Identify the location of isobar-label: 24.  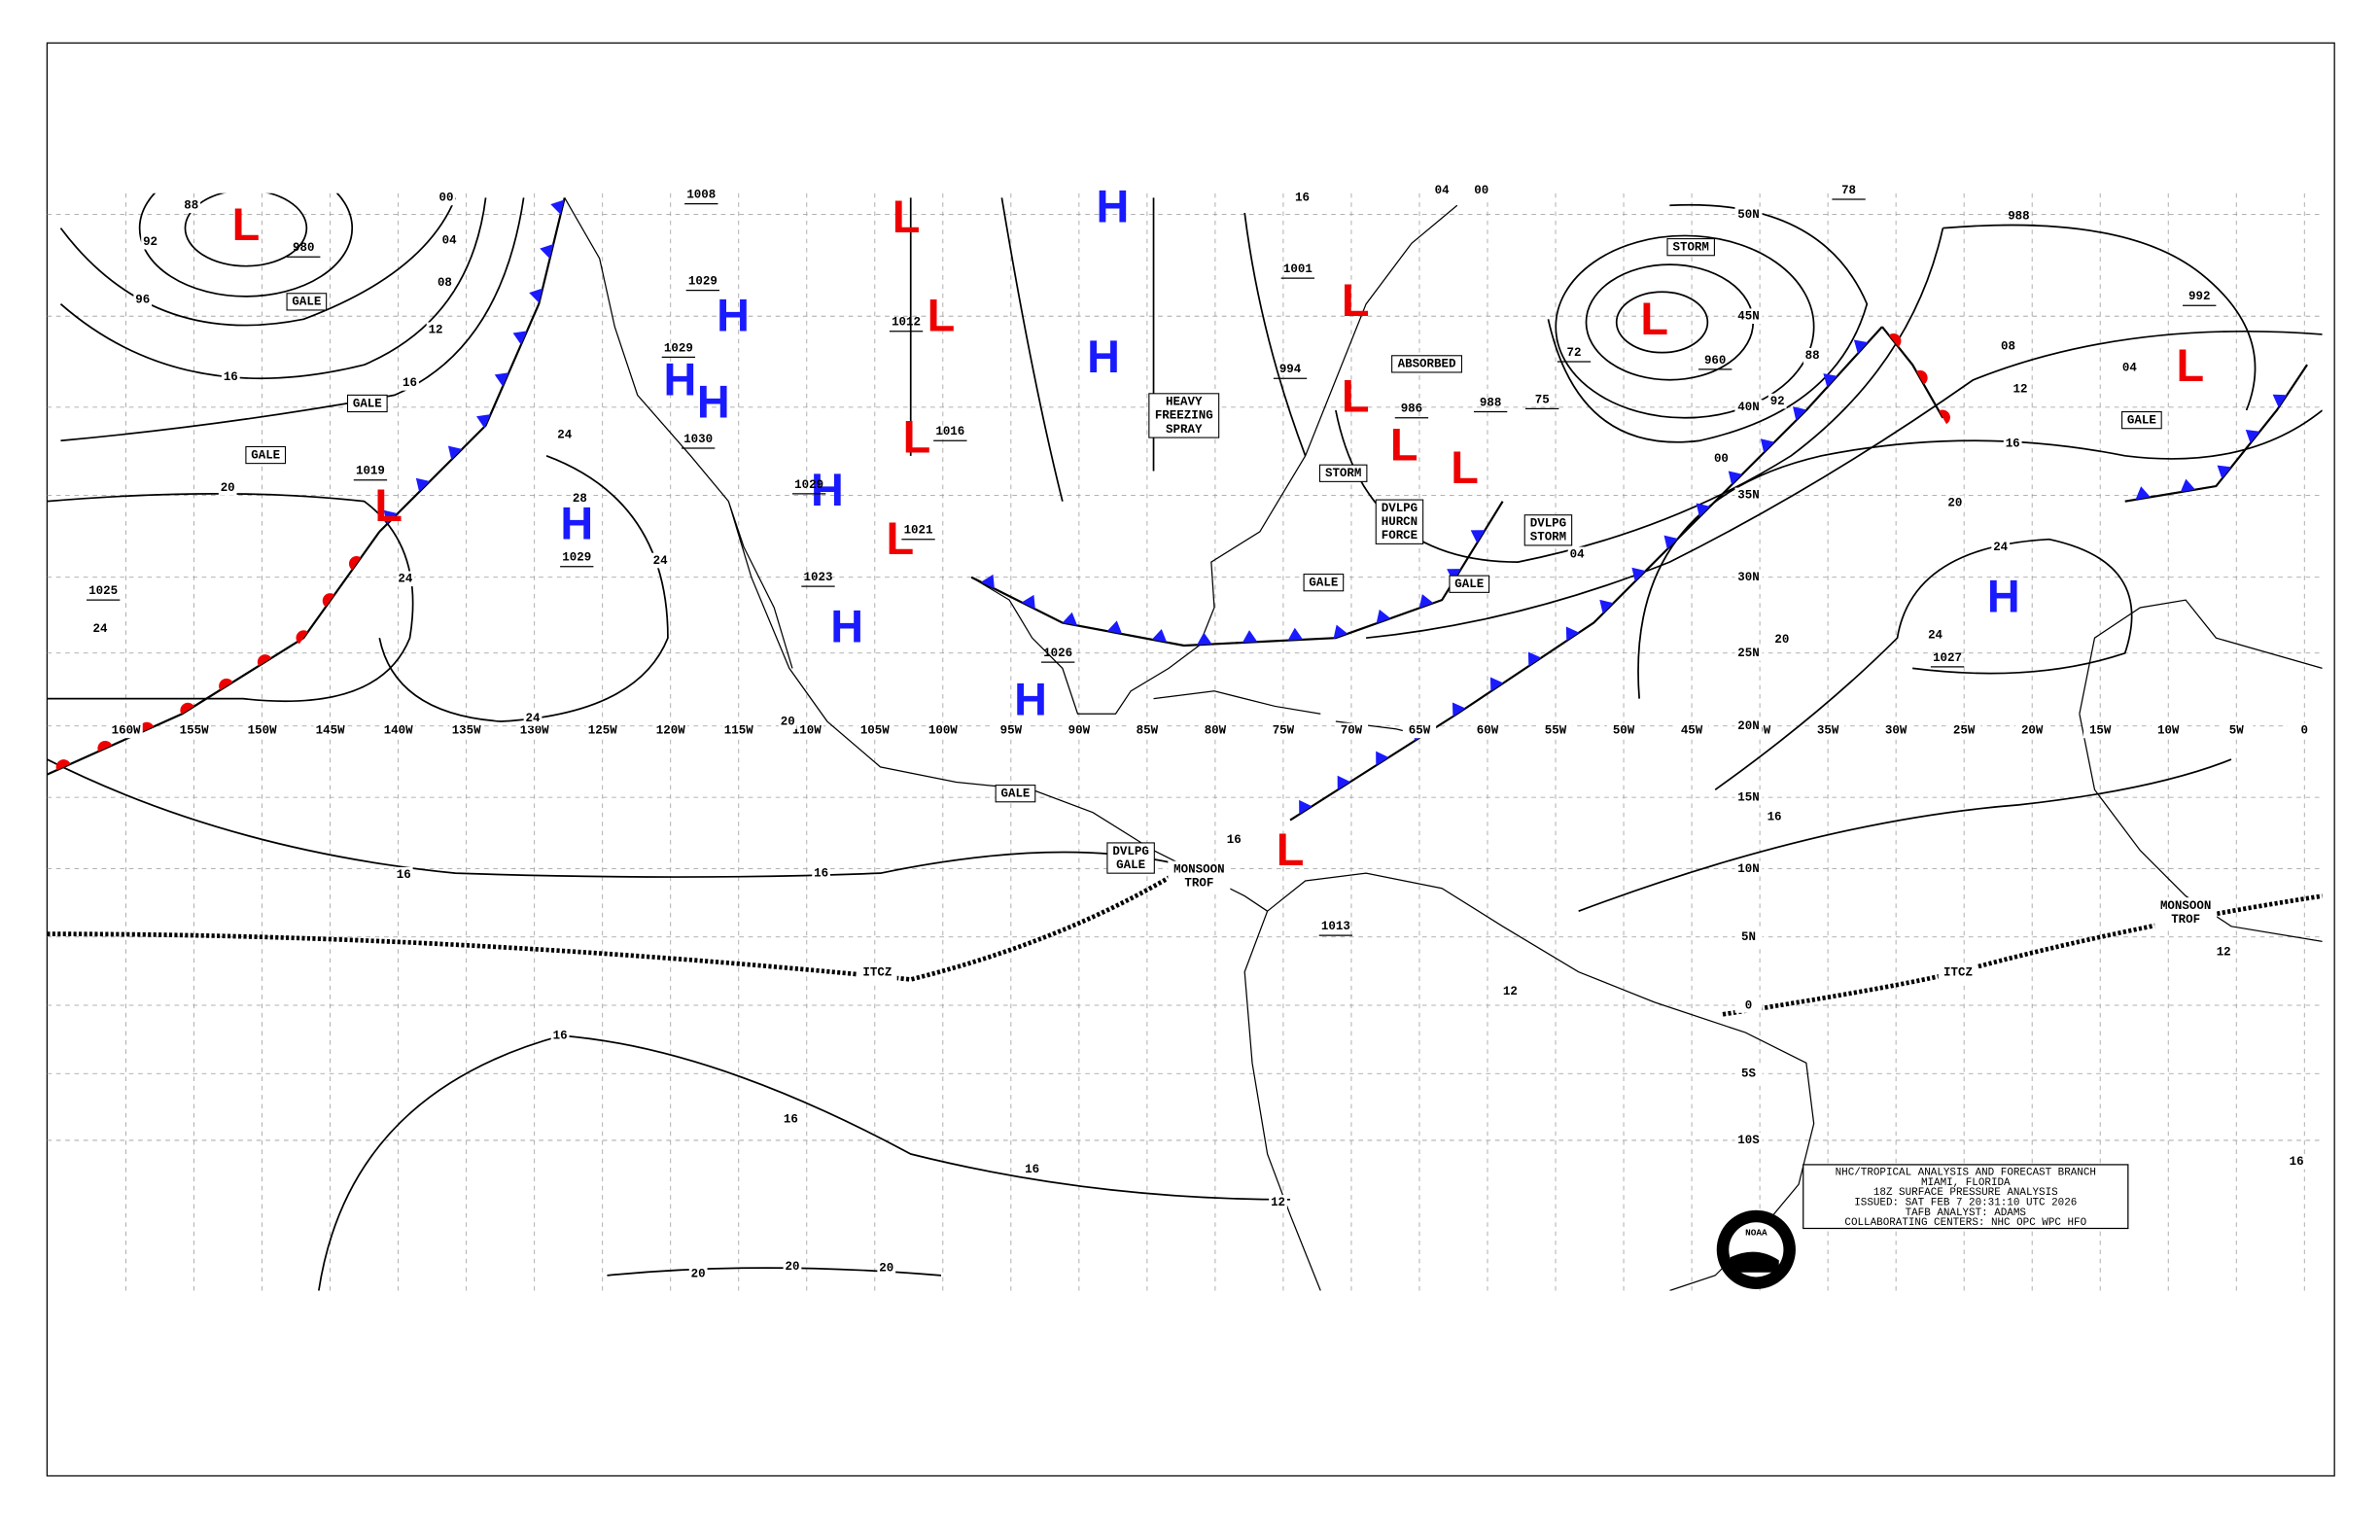
(100, 629).